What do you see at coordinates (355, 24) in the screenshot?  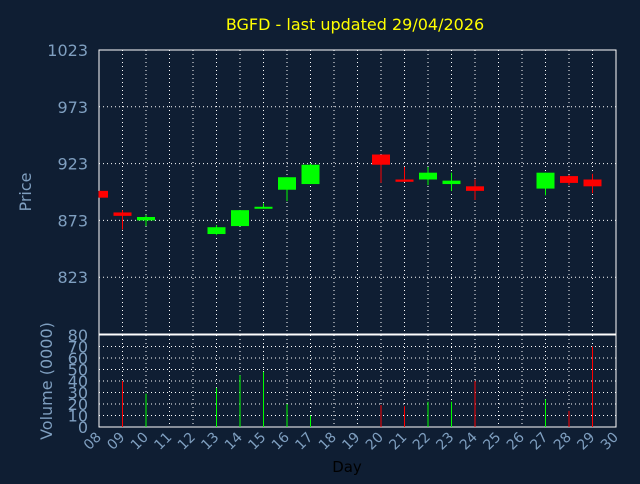 I see `chart-title: BGFD - last updated 29/04/2026` at bounding box center [355, 24].